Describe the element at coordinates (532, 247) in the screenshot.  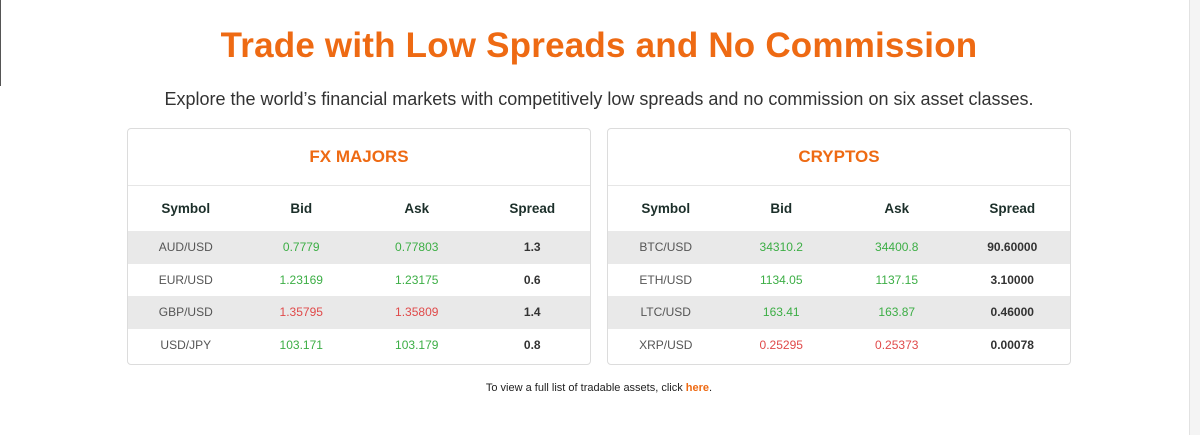
I see `spread-cell: 1.3` at that location.